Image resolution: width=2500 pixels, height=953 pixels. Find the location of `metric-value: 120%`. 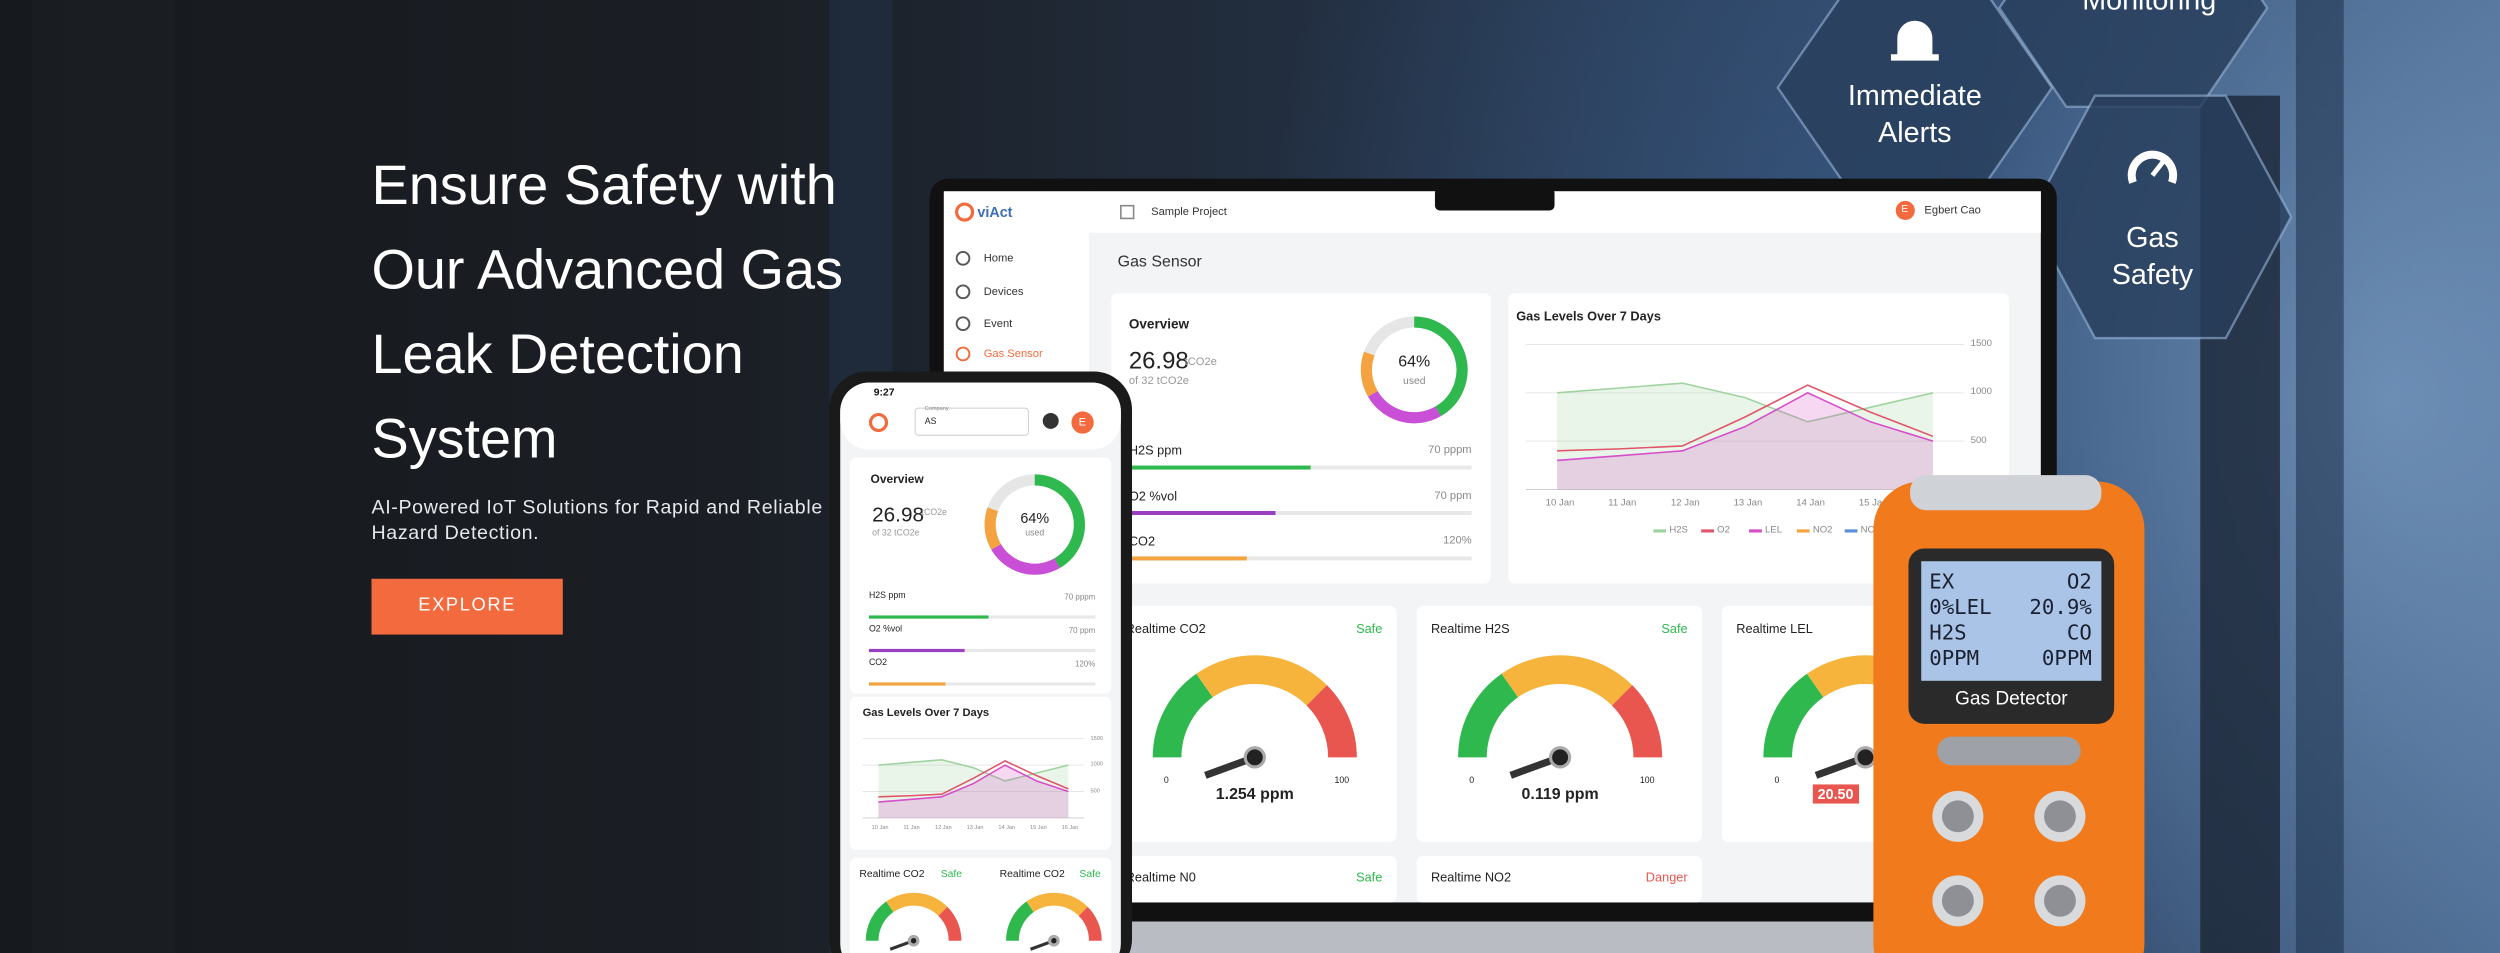

metric-value: 120% is located at coordinates (1457, 541).